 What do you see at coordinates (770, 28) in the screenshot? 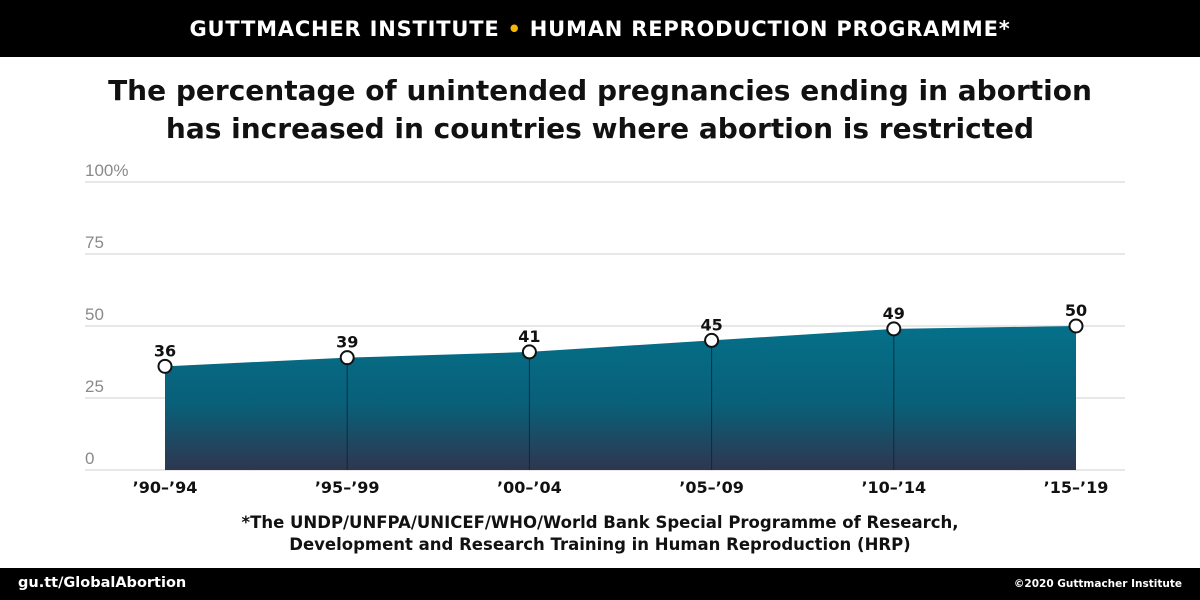
I see `header-org2: HUMAN REPRODUCTION PROGRAMME*` at bounding box center [770, 28].